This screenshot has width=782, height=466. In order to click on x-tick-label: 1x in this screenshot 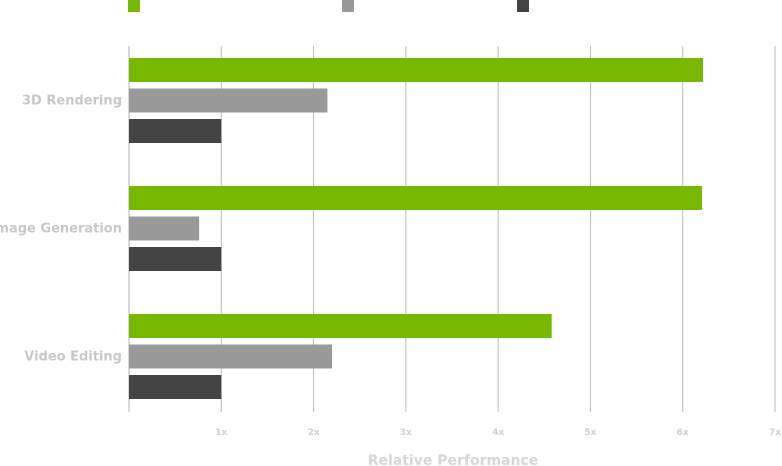, I will do `click(221, 433)`.